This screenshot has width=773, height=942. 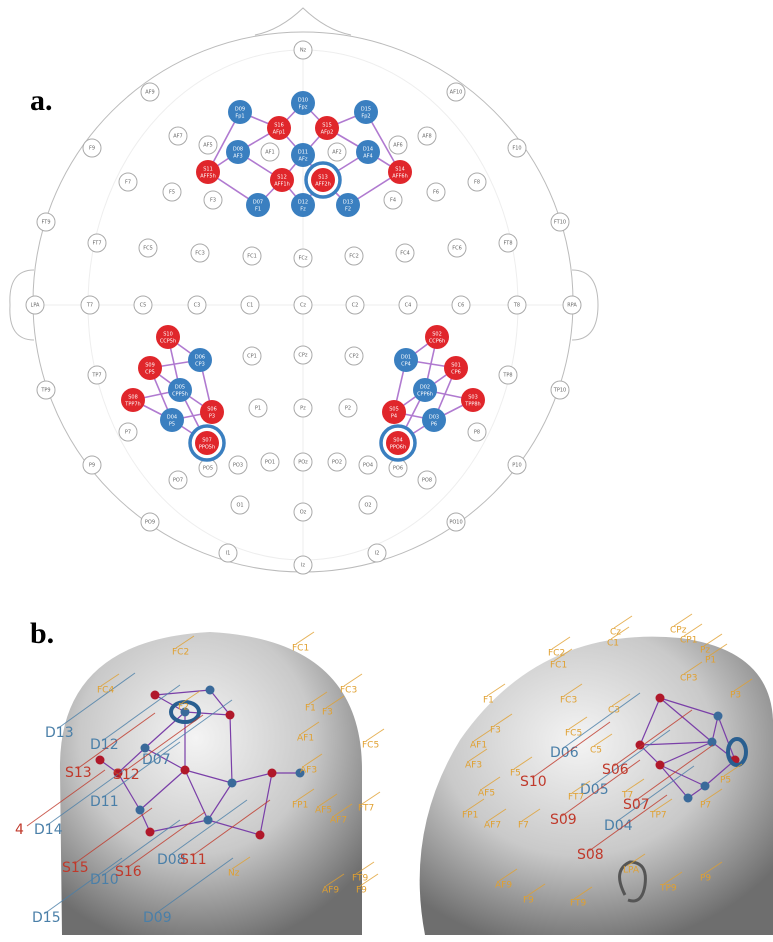 I want to click on electrode-label: I2, so click(x=377, y=554).